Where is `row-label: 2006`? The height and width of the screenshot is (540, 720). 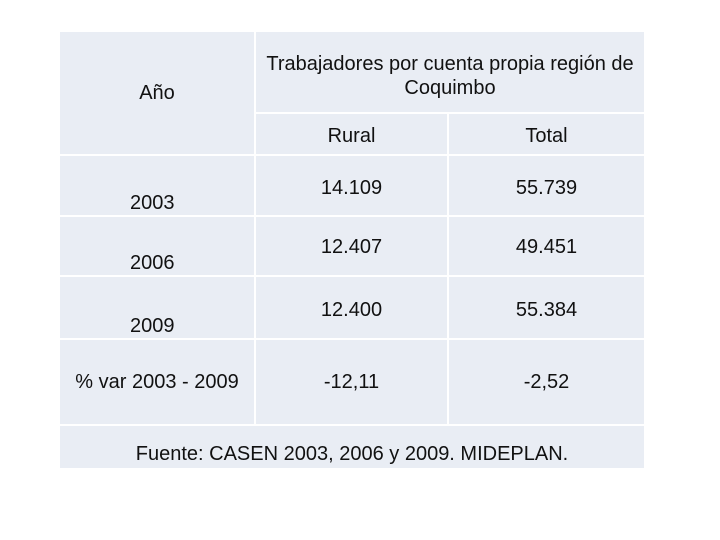
row-label: 2006 is located at coordinates (152, 263).